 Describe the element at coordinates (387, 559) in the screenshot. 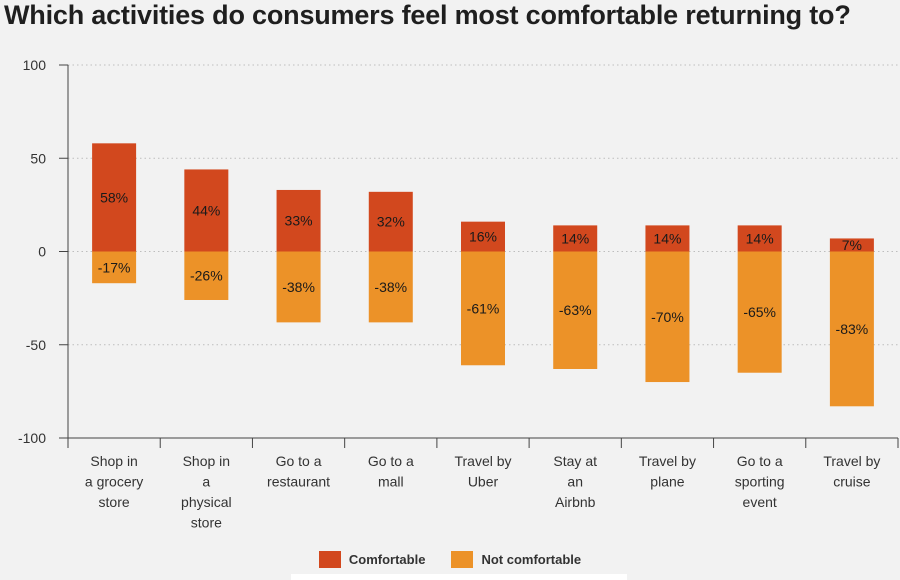

I see `legend-label-comfortable: Comfortable` at that location.